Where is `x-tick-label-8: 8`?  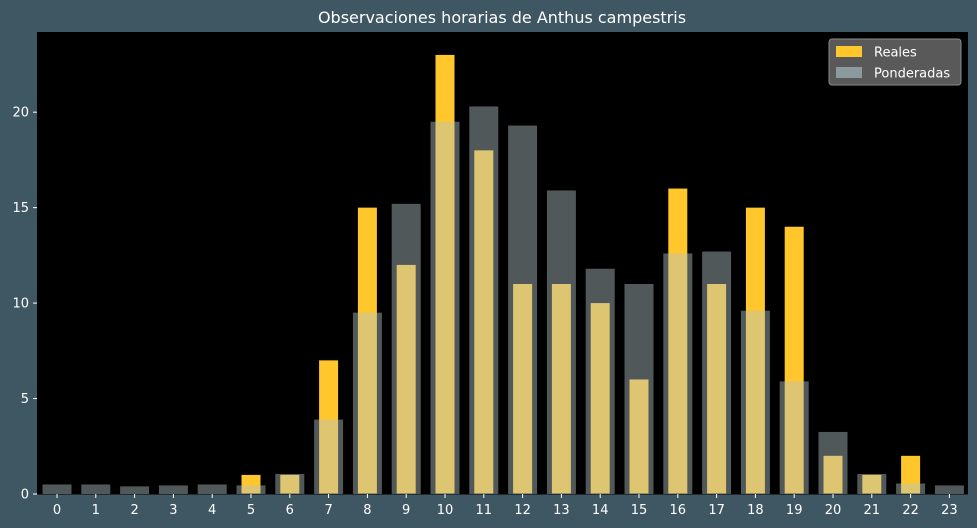
x-tick-label-8: 8 is located at coordinates (367, 510).